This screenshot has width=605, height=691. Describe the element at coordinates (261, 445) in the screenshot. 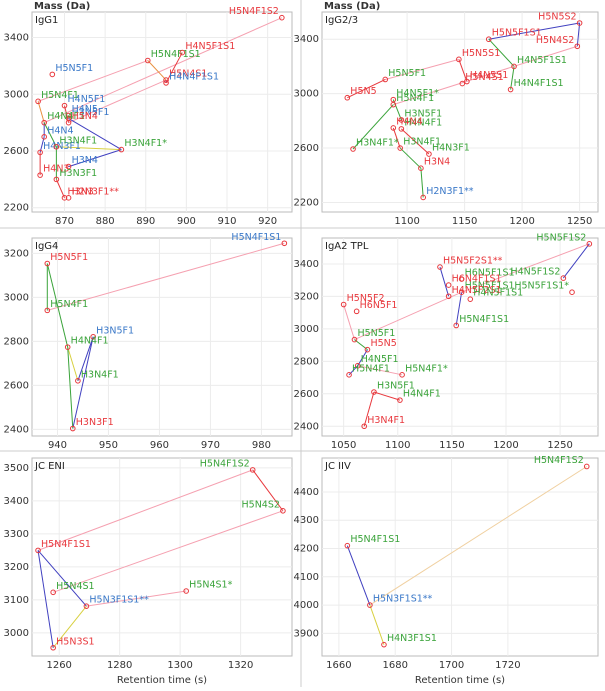

I see `x-tick-label: 980` at that location.